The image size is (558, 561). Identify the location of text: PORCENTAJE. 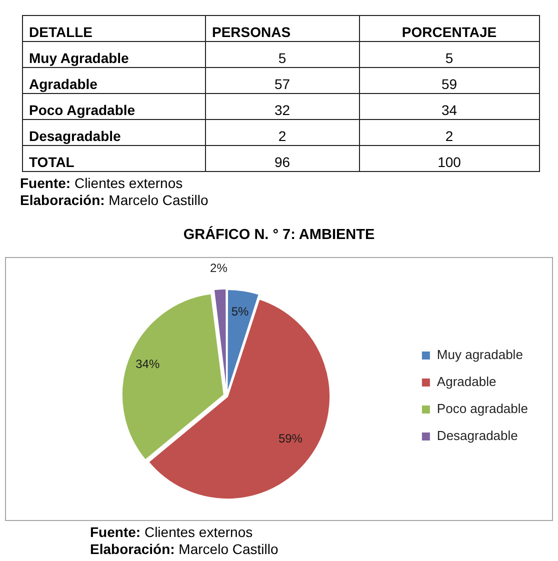
(449, 29).